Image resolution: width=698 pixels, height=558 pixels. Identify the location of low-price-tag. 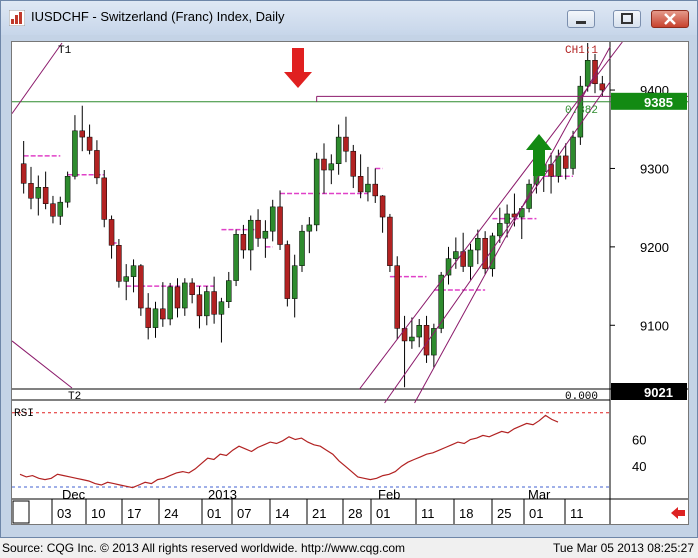
(649, 391).